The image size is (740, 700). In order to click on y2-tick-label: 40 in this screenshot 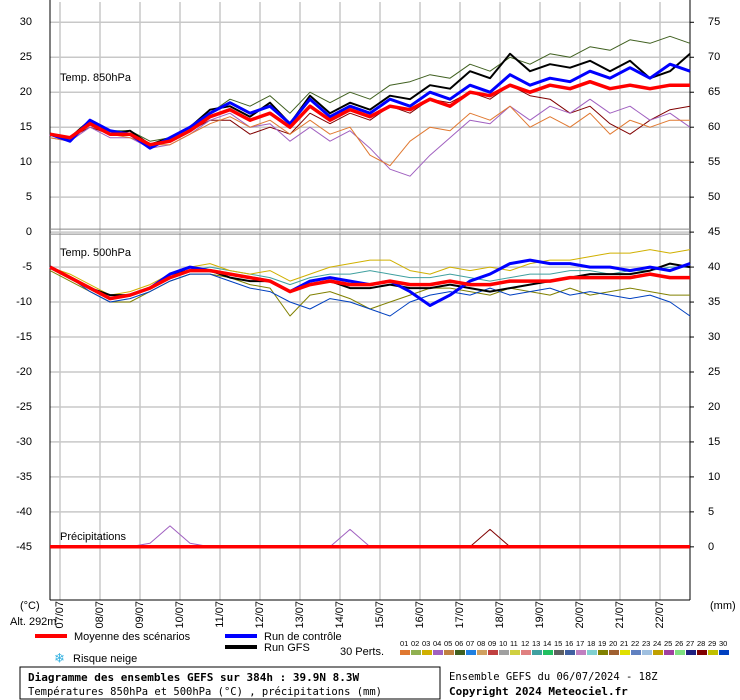, I will do `click(714, 267)`.